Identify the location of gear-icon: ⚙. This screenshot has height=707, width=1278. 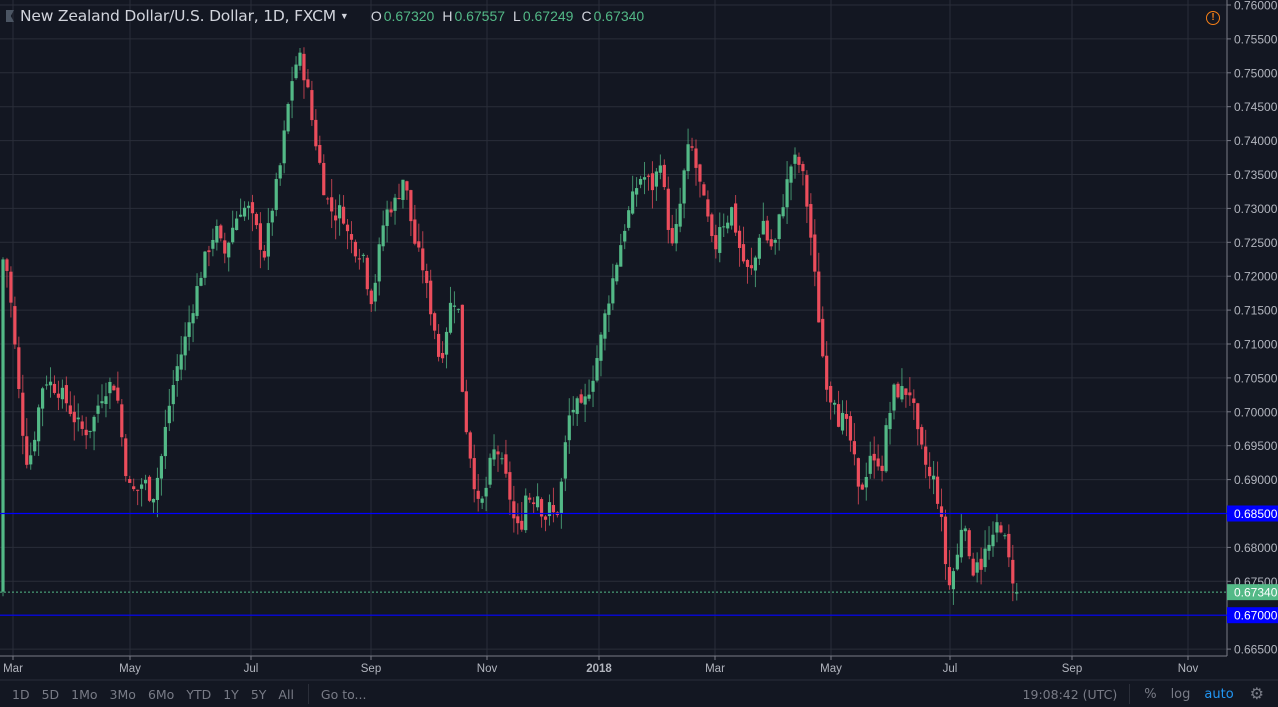
(1256, 694).